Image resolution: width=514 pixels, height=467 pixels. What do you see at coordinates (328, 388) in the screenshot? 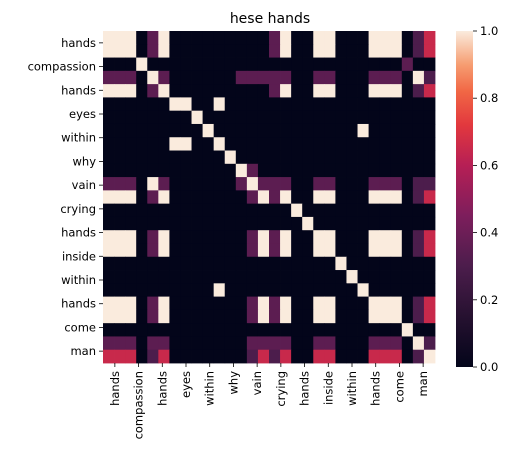
I see `x-tick-label: inside` at bounding box center [328, 388].